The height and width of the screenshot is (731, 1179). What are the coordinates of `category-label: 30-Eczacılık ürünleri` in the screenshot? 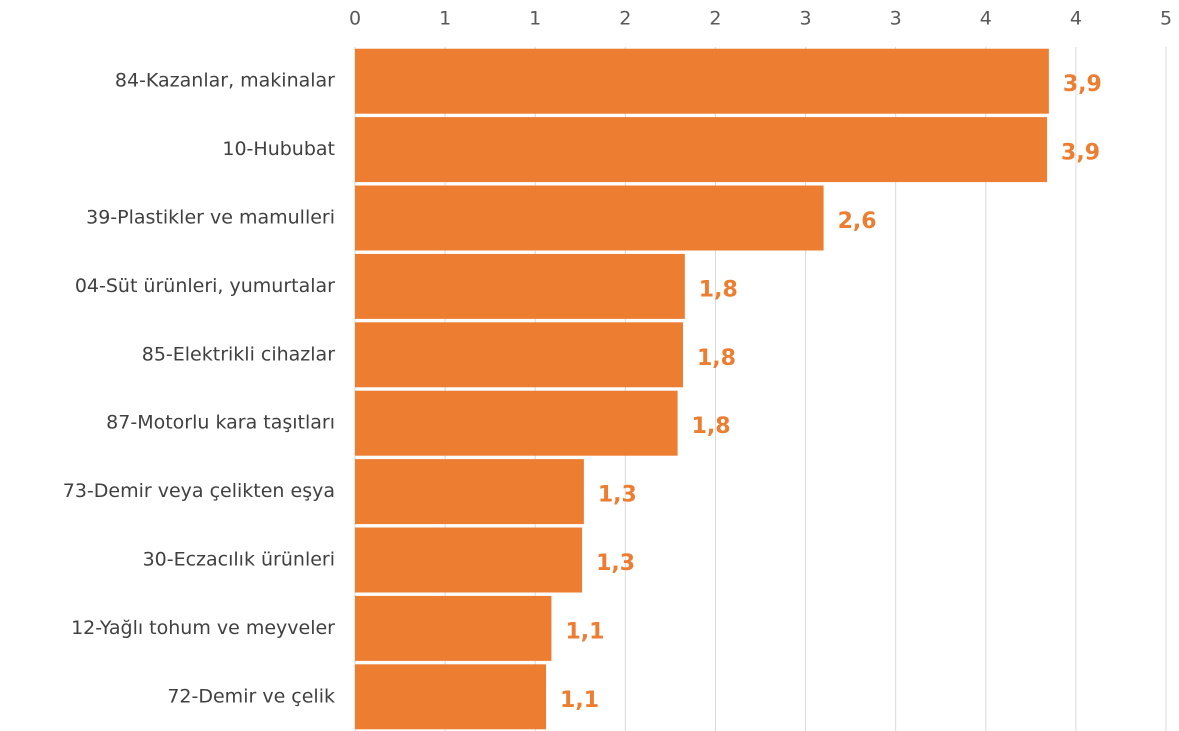 It's located at (239, 560).